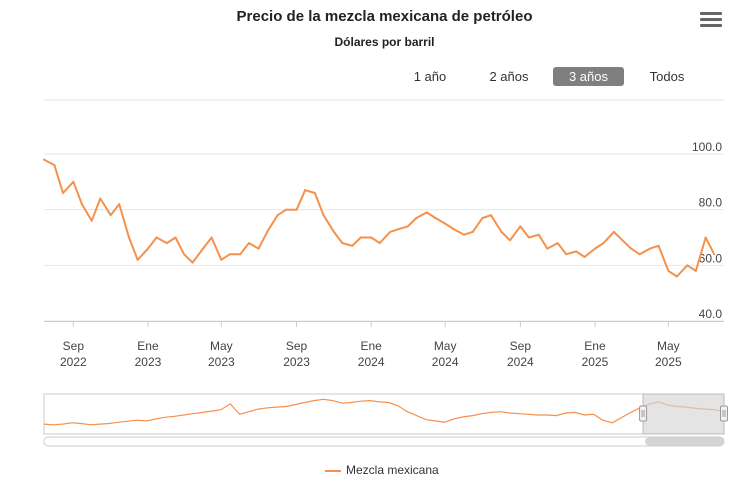 Image resolution: width=749 pixels, height=481 pixels. I want to click on x-tick-year-label: 2022, so click(73, 362).